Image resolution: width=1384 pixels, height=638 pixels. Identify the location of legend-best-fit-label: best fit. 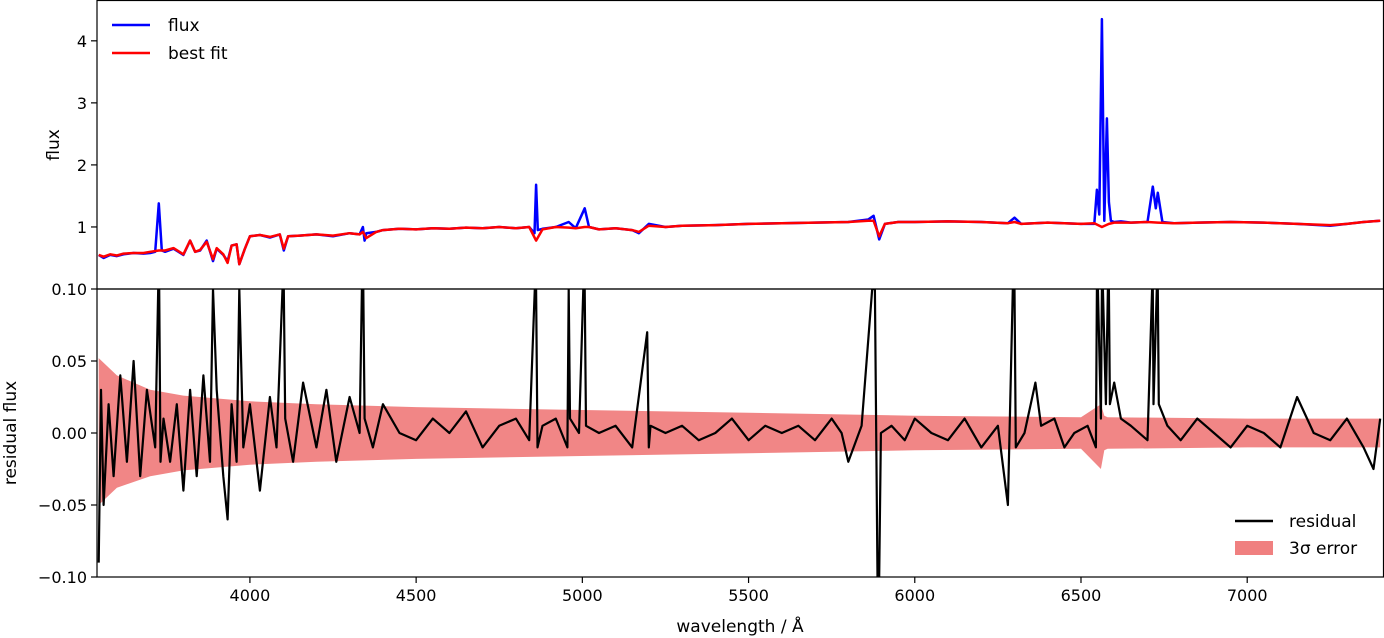
(198, 54).